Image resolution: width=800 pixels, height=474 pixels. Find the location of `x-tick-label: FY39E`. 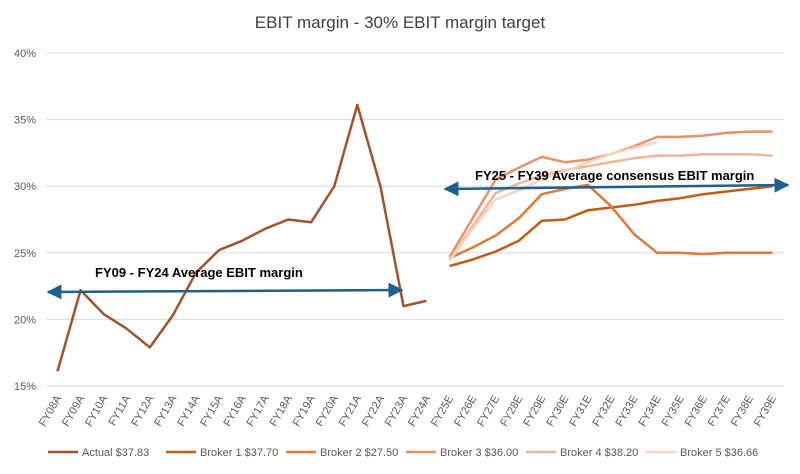

x-tick-label: FY39E is located at coordinates (765, 411).